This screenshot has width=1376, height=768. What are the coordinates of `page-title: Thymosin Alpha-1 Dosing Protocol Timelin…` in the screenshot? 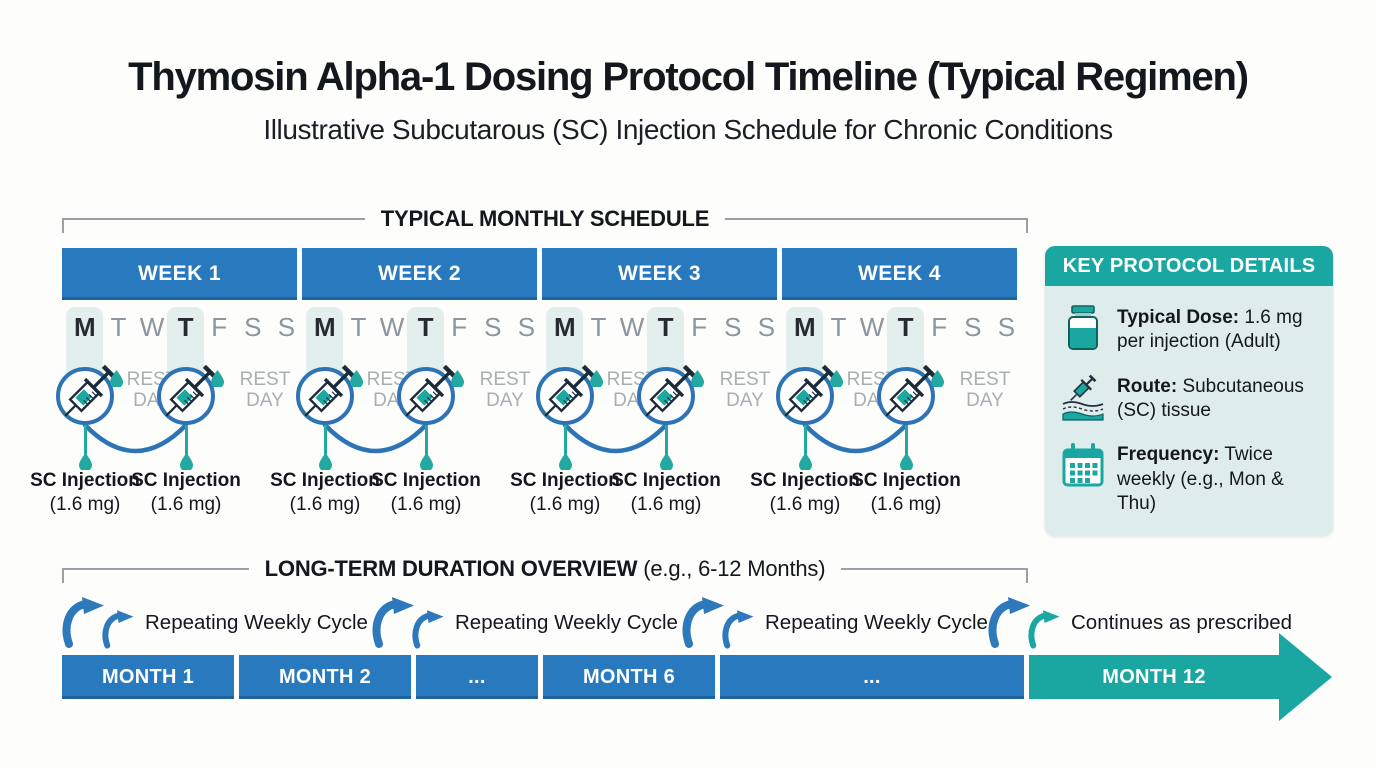 It's located at (688, 77).